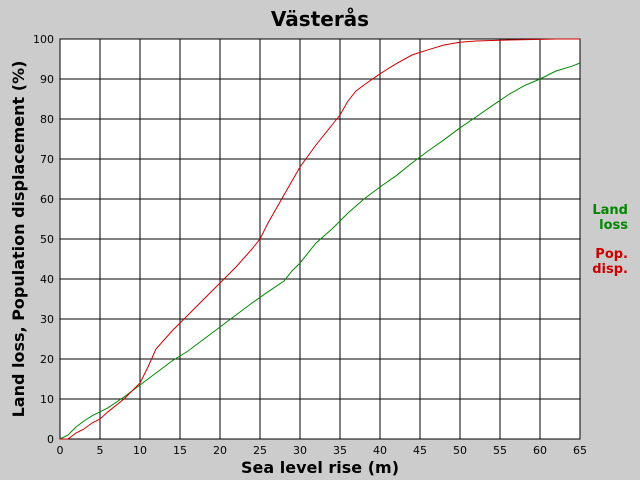 The height and width of the screenshot is (480, 640). Describe the element at coordinates (300, 450) in the screenshot. I see `x-tick-label: 30` at that location.